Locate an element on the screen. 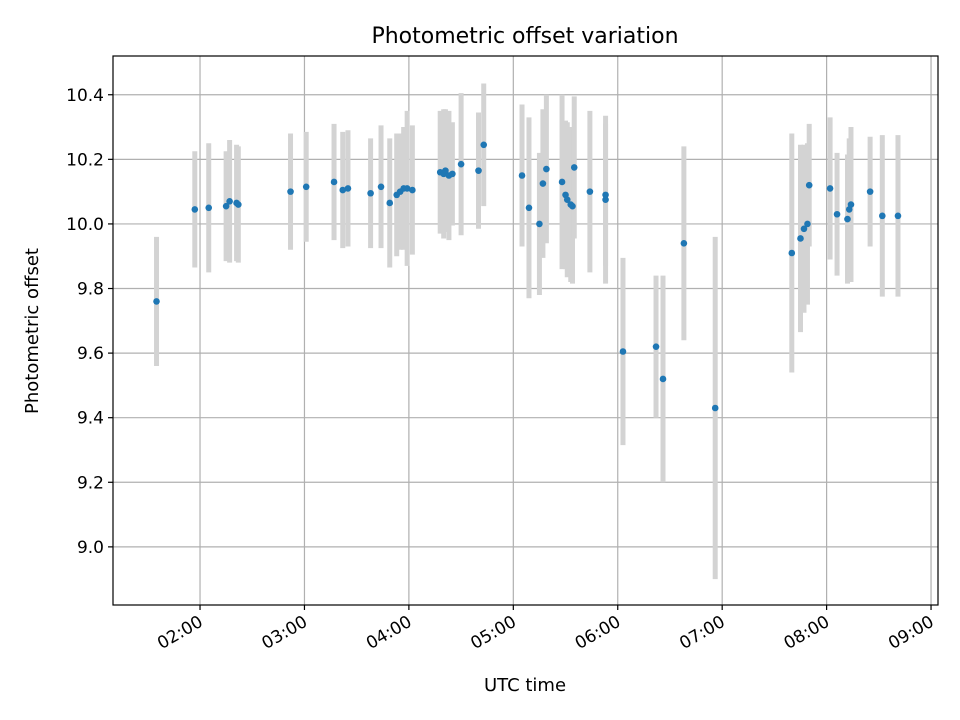  y-tick-label: 9.6 is located at coordinates (90, 354).